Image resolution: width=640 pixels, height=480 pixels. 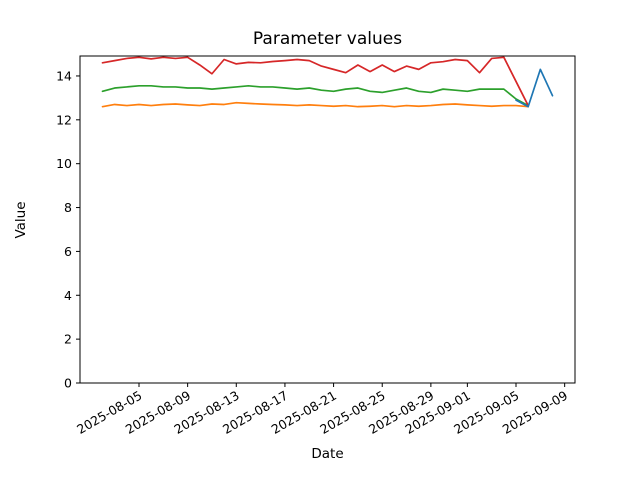 What do you see at coordinates (64, 119) in the screenshot?
I see `y-tick-label: 12` at bounding box center [64, 119].